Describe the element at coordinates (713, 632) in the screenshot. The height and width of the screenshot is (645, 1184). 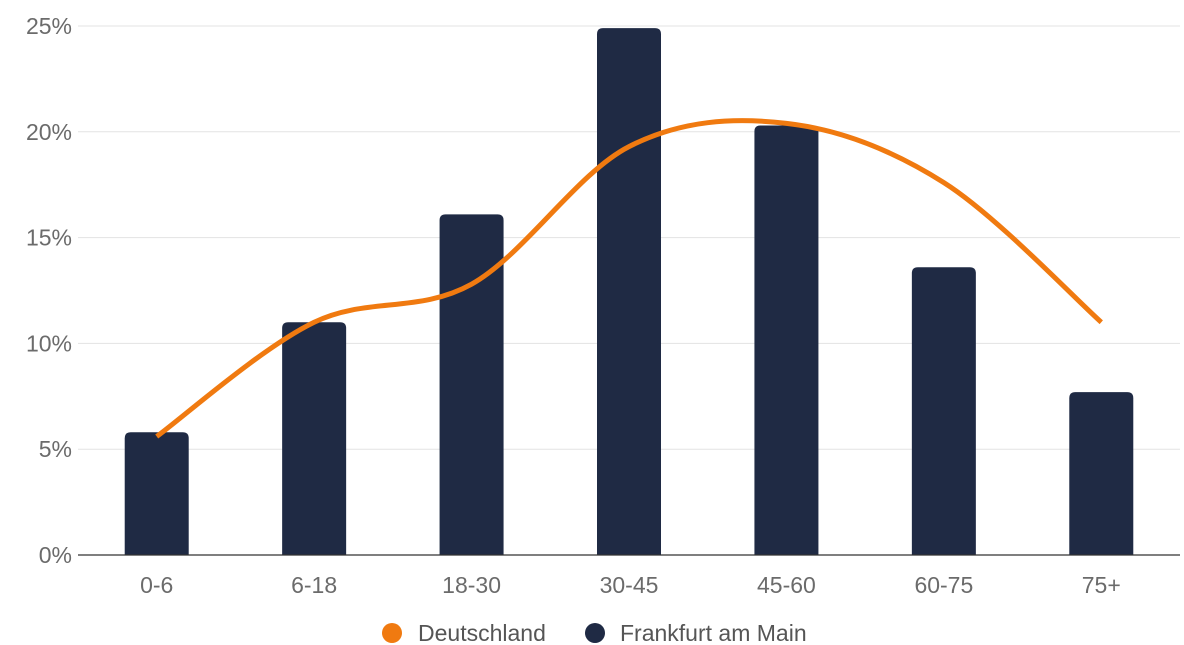
I see `legend-label: Frankfurt am Main` at that location.